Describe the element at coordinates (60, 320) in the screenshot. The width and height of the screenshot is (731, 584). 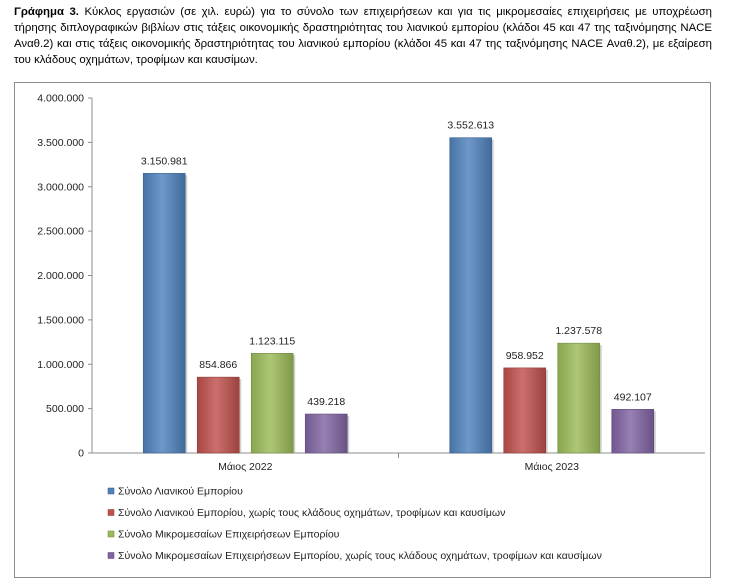
I see `y-tick-label: 1.500.000` at that location.